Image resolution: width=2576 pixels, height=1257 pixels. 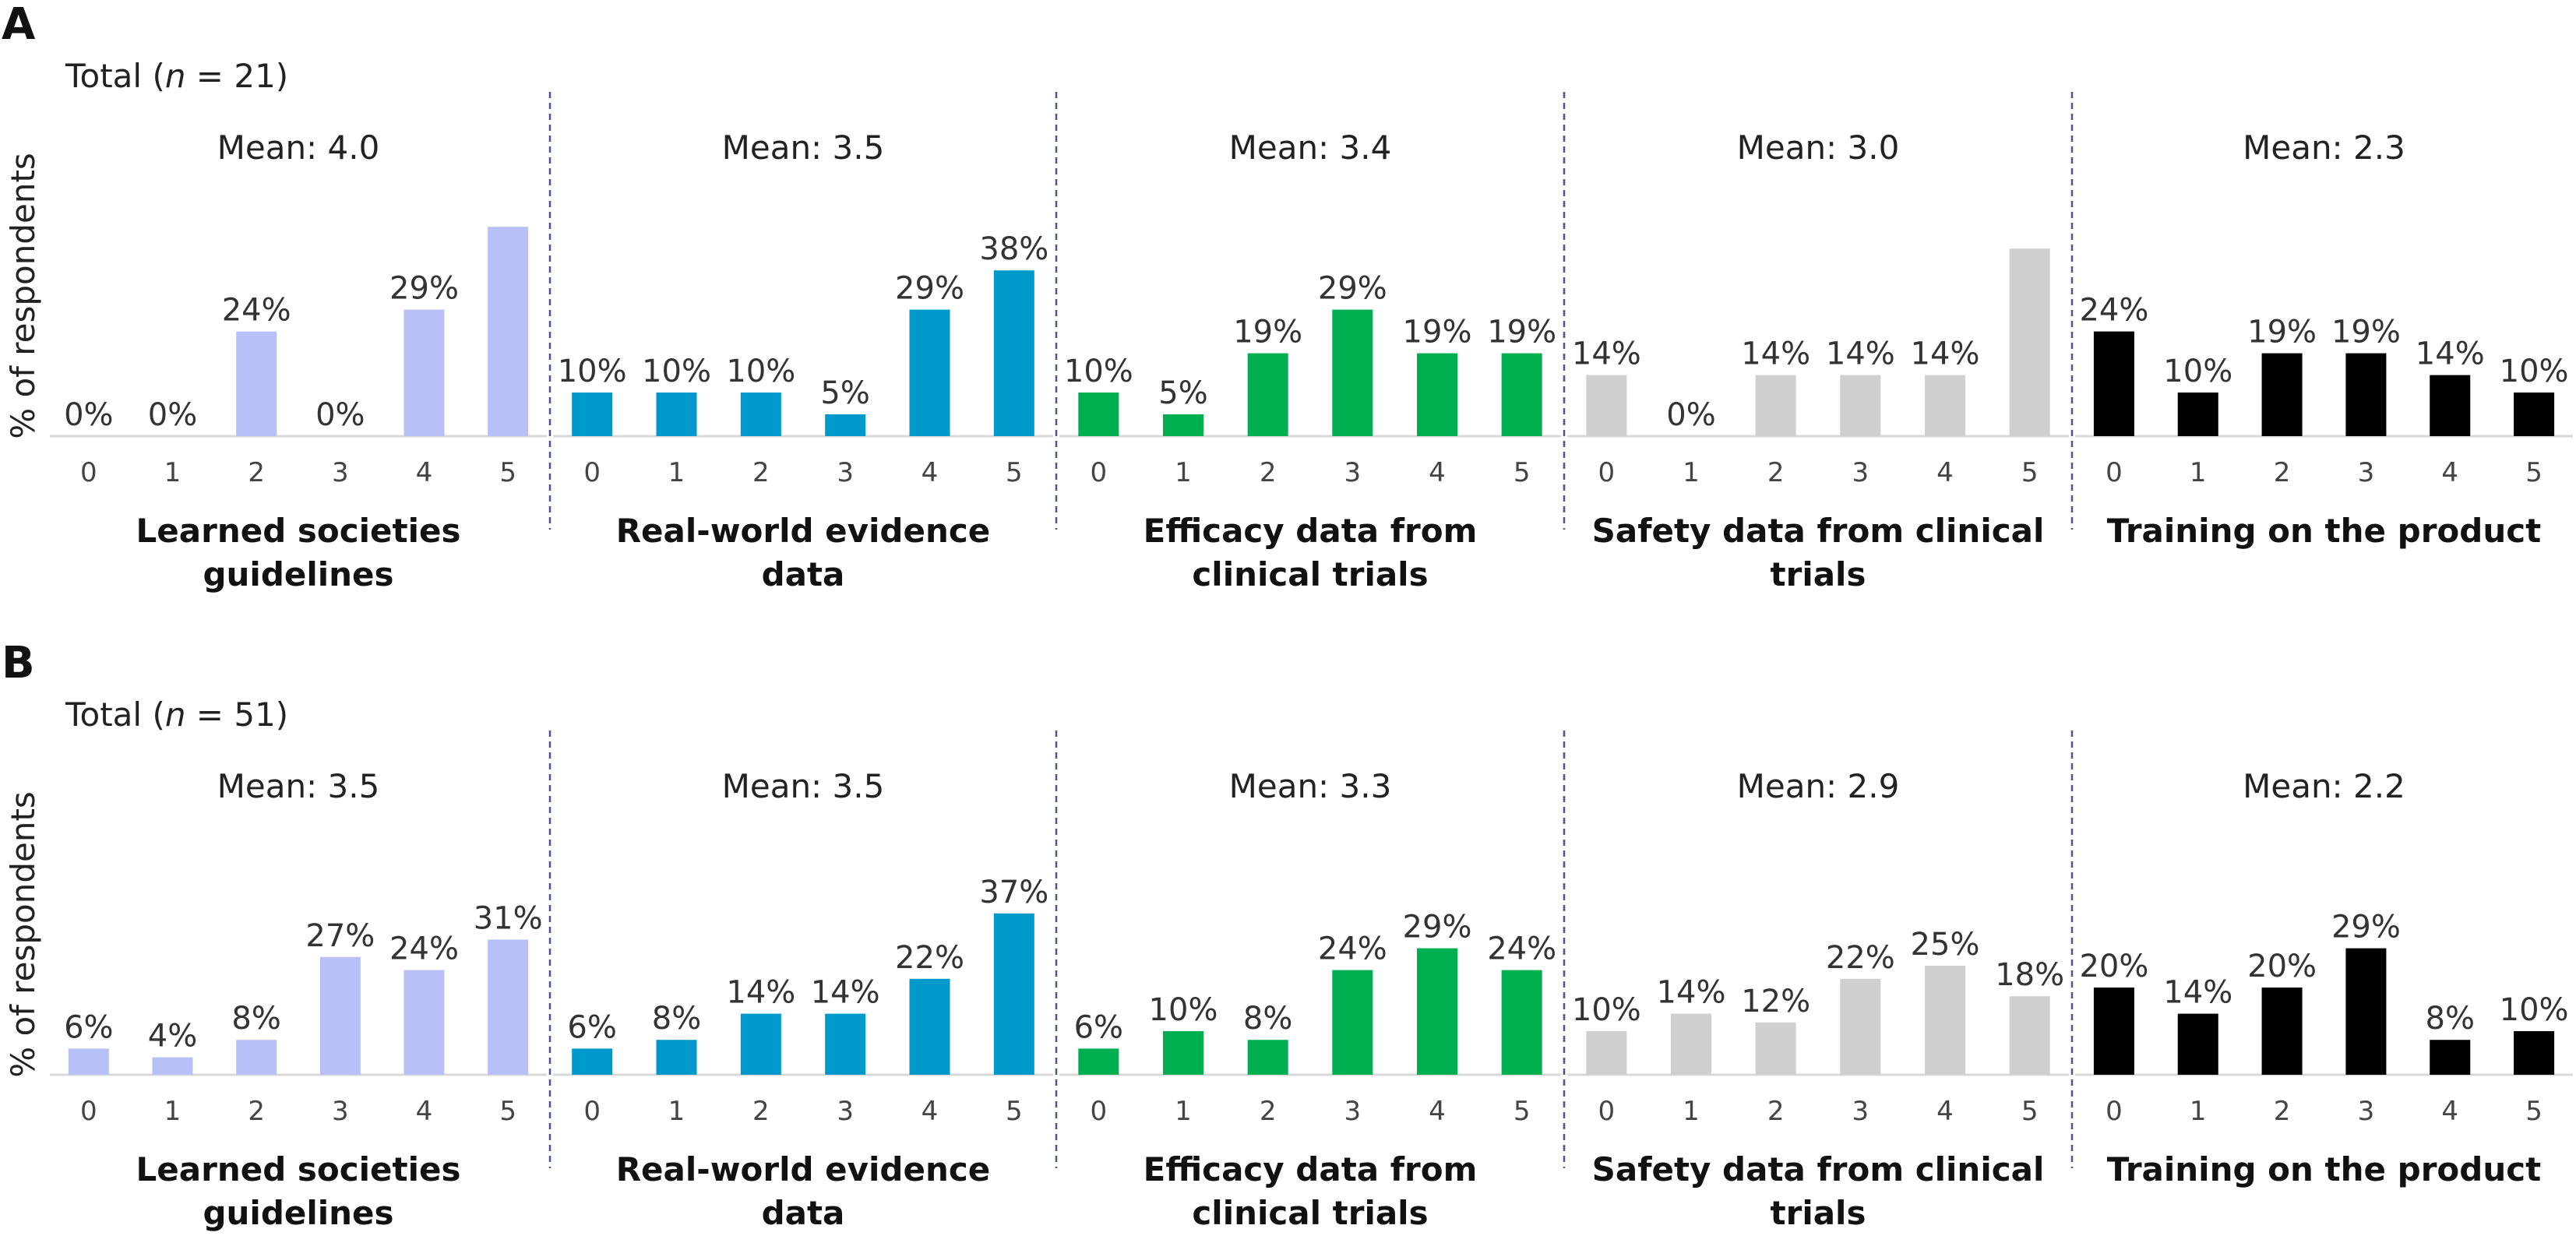 What do you see at coordinates (844, 393) in the screenshot?
I see `data-label: 5%` at bounding box center [844, 393].